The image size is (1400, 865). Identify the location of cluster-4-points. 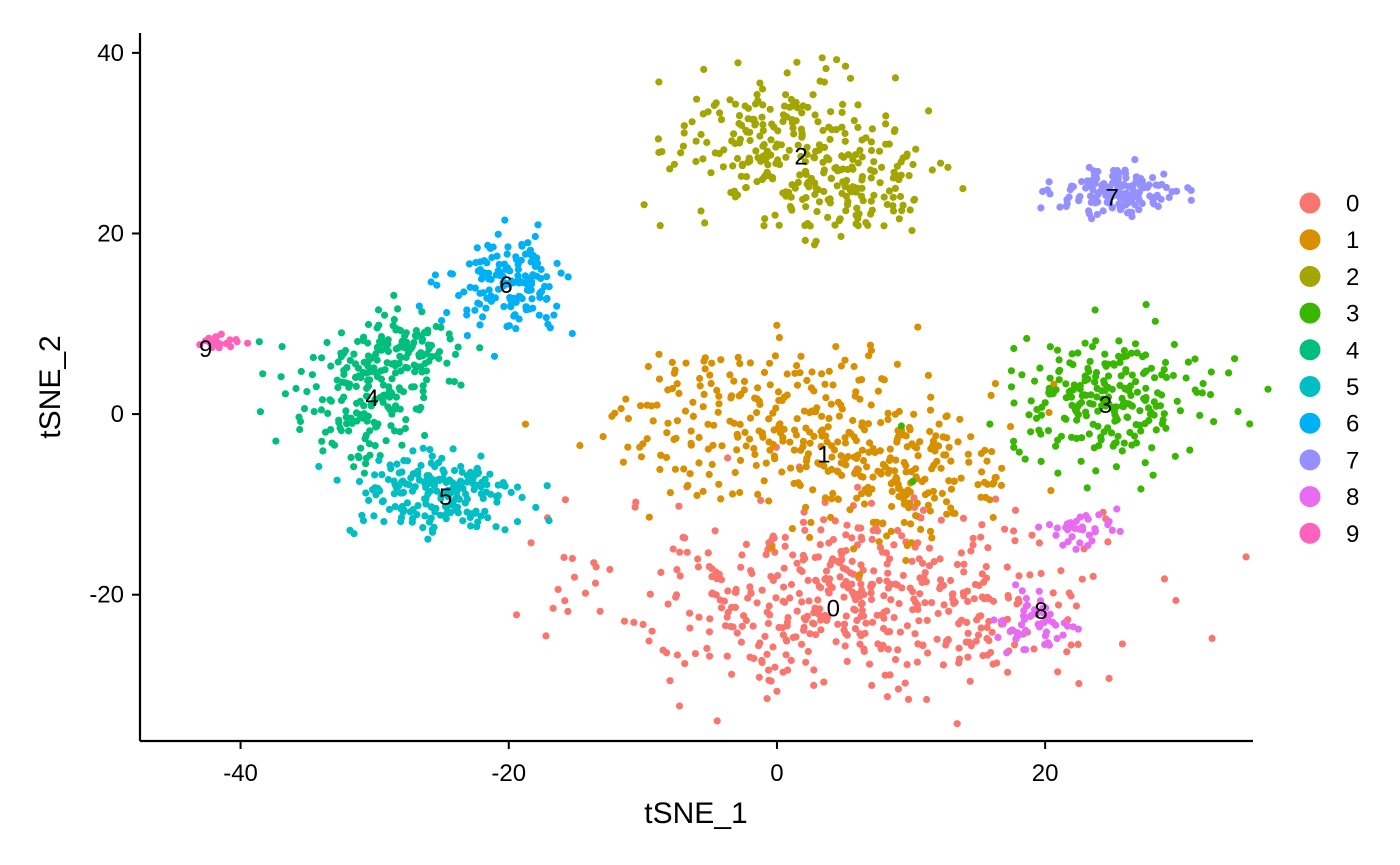
(369, 384).